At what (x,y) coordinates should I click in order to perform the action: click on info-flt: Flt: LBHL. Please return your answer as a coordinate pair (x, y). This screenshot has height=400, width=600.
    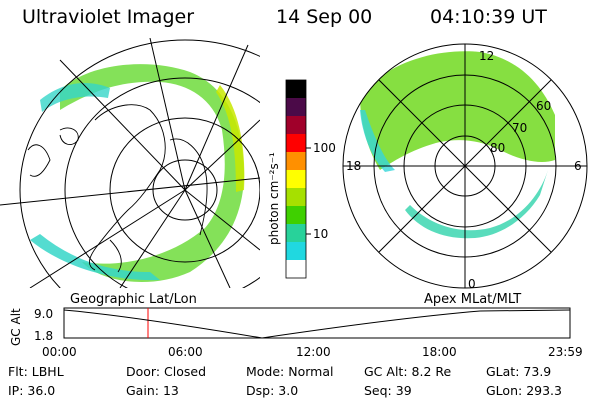
    Looking at the image, I should click on (36, 371).